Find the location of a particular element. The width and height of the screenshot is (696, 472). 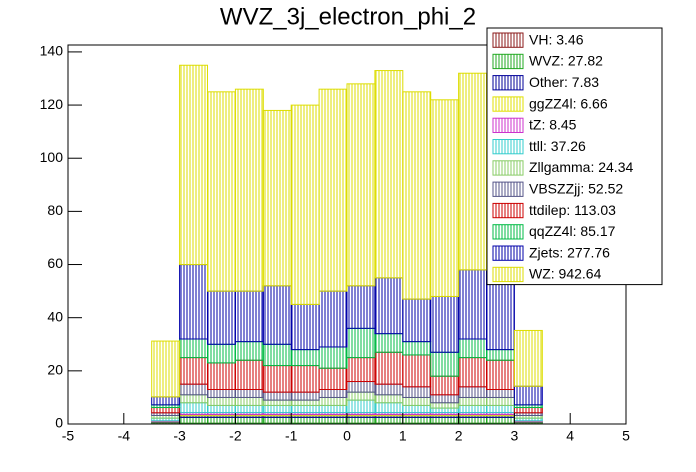

legend-label: VH: 3.46 is located at coordinates (556, 39).